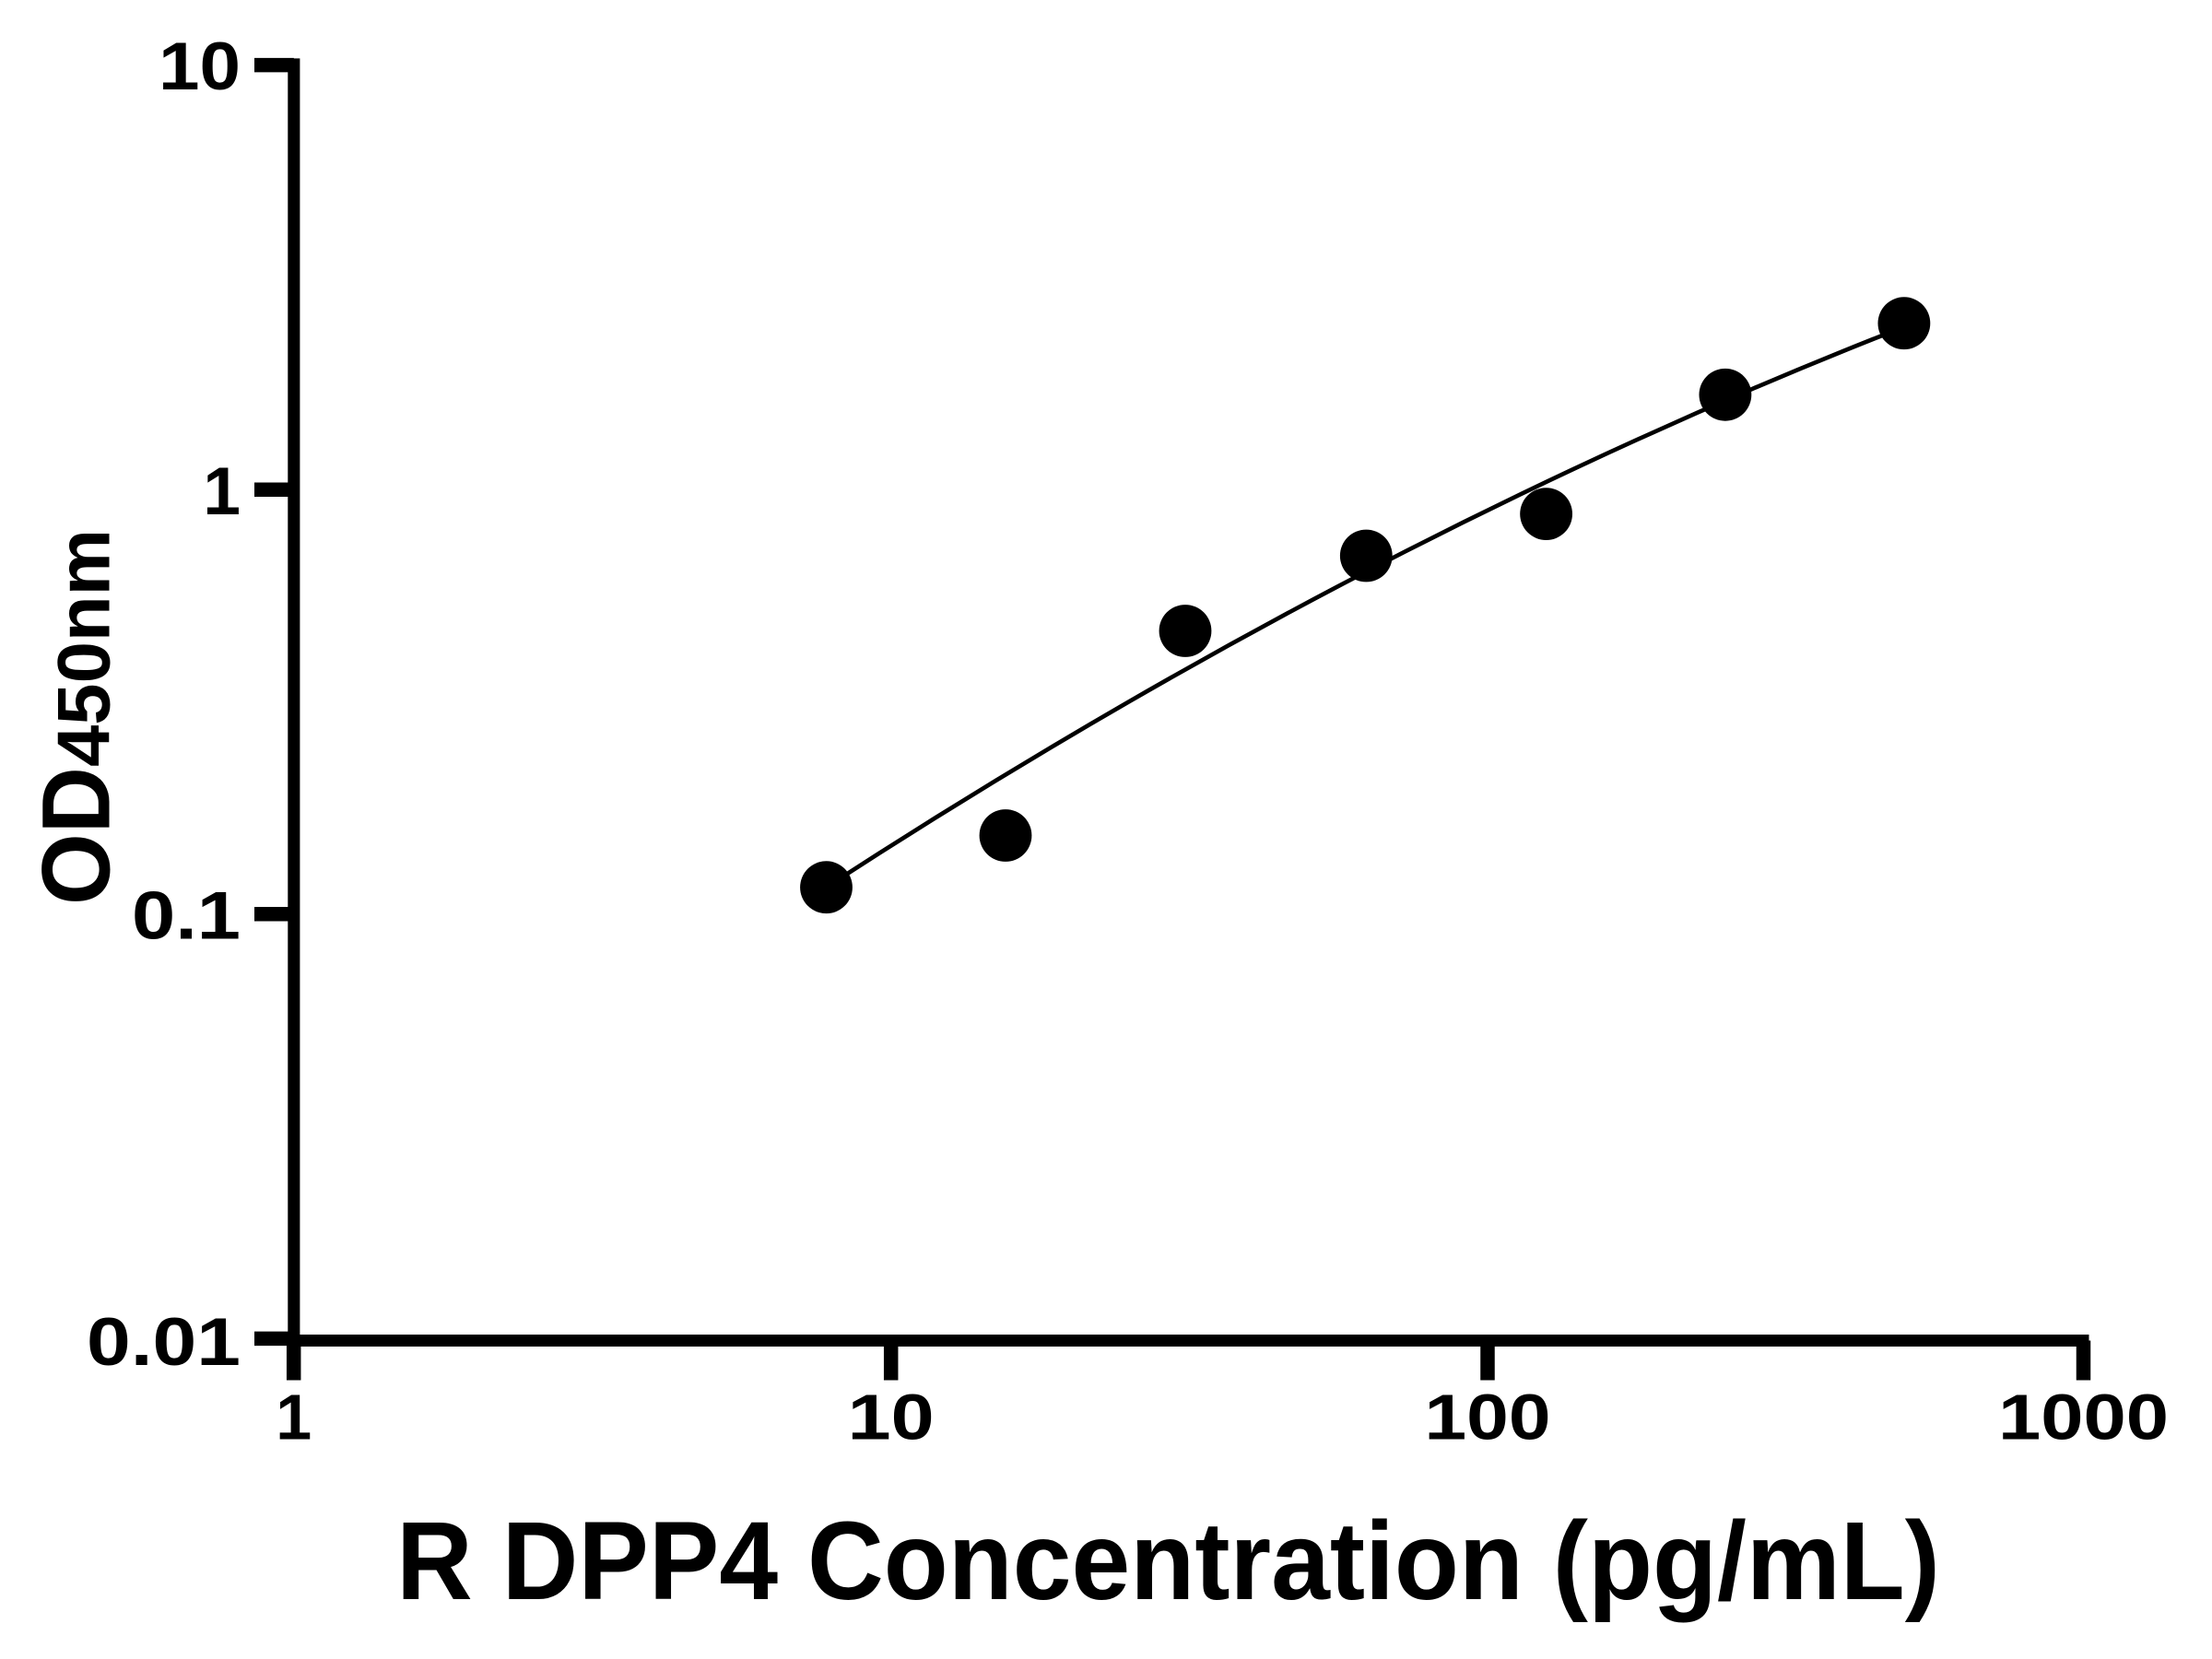 Image resolution: width=2212 pixels, height=1659 pixels. Describe the element at coordinates (164, 1342) in the screenshot. I see `svg-text: 0.01` at that location.